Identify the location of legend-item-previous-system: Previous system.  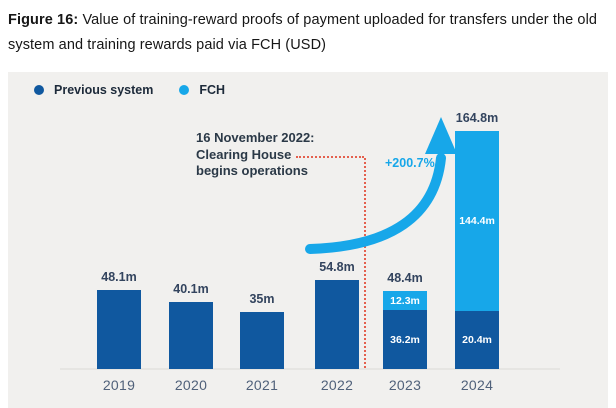
(93, 90).